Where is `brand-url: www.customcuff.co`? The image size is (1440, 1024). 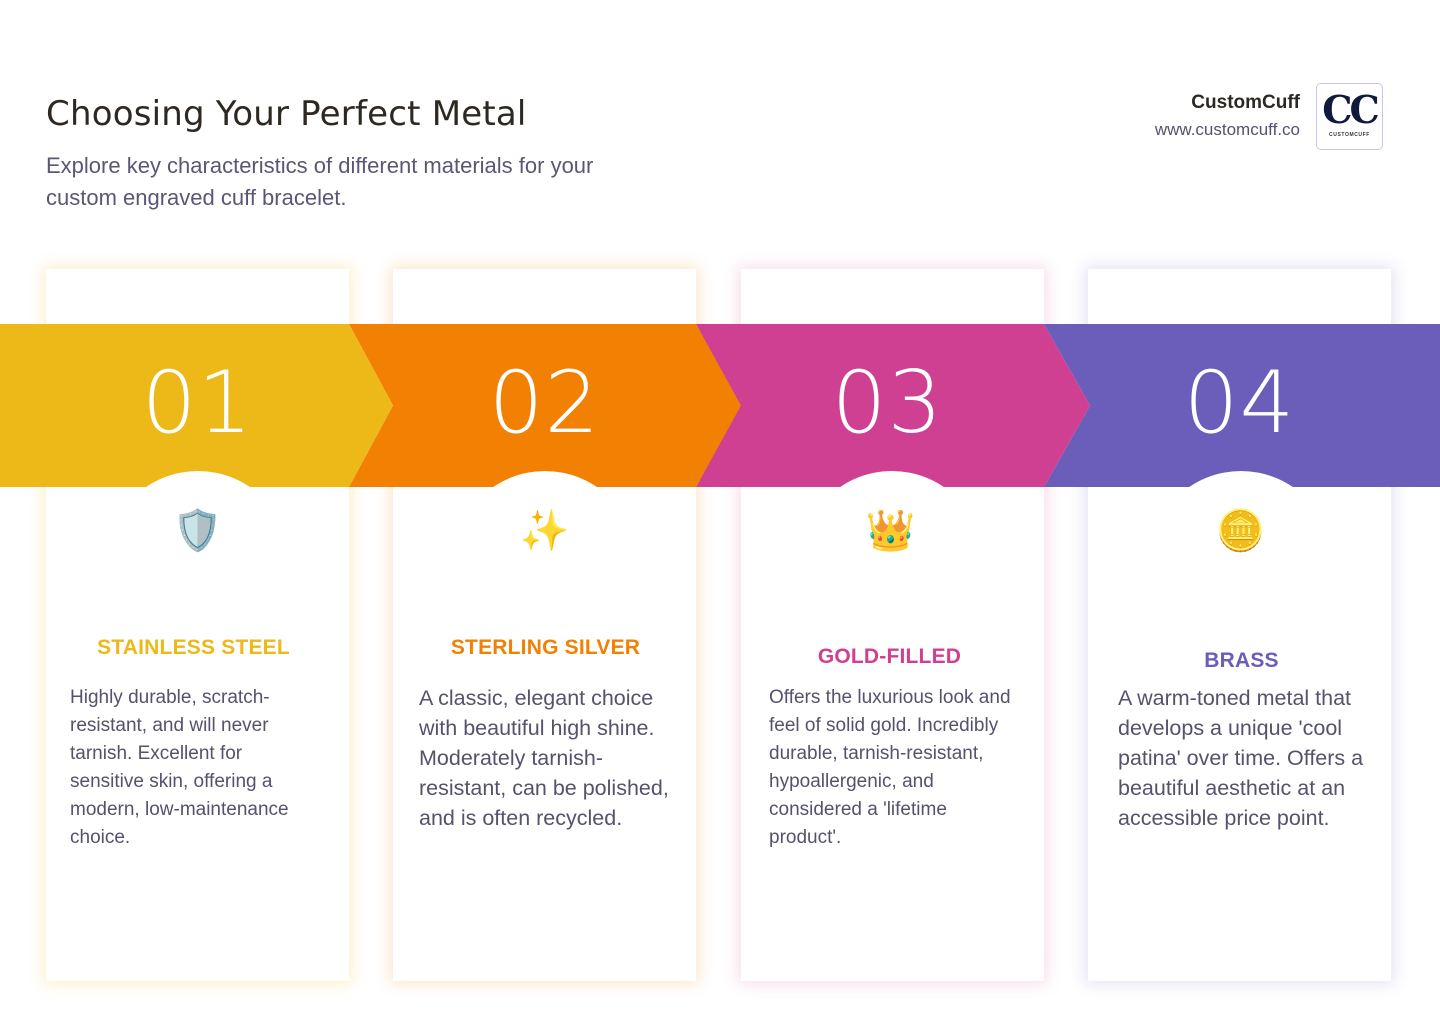 brand-url: www.customcuff.co is located at coordinates (1227, 129).